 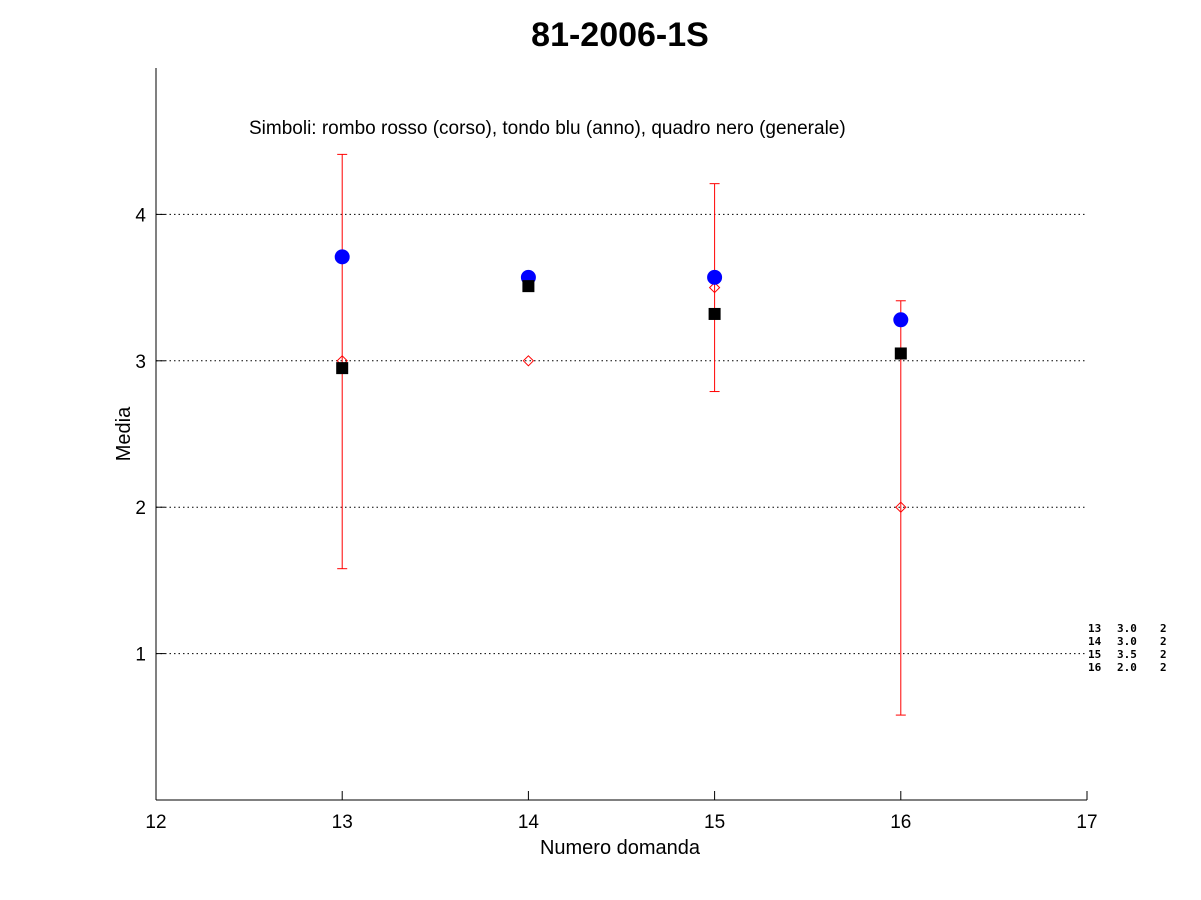 I want to click on y-axis-label: Media, so click(x=124, y=433).